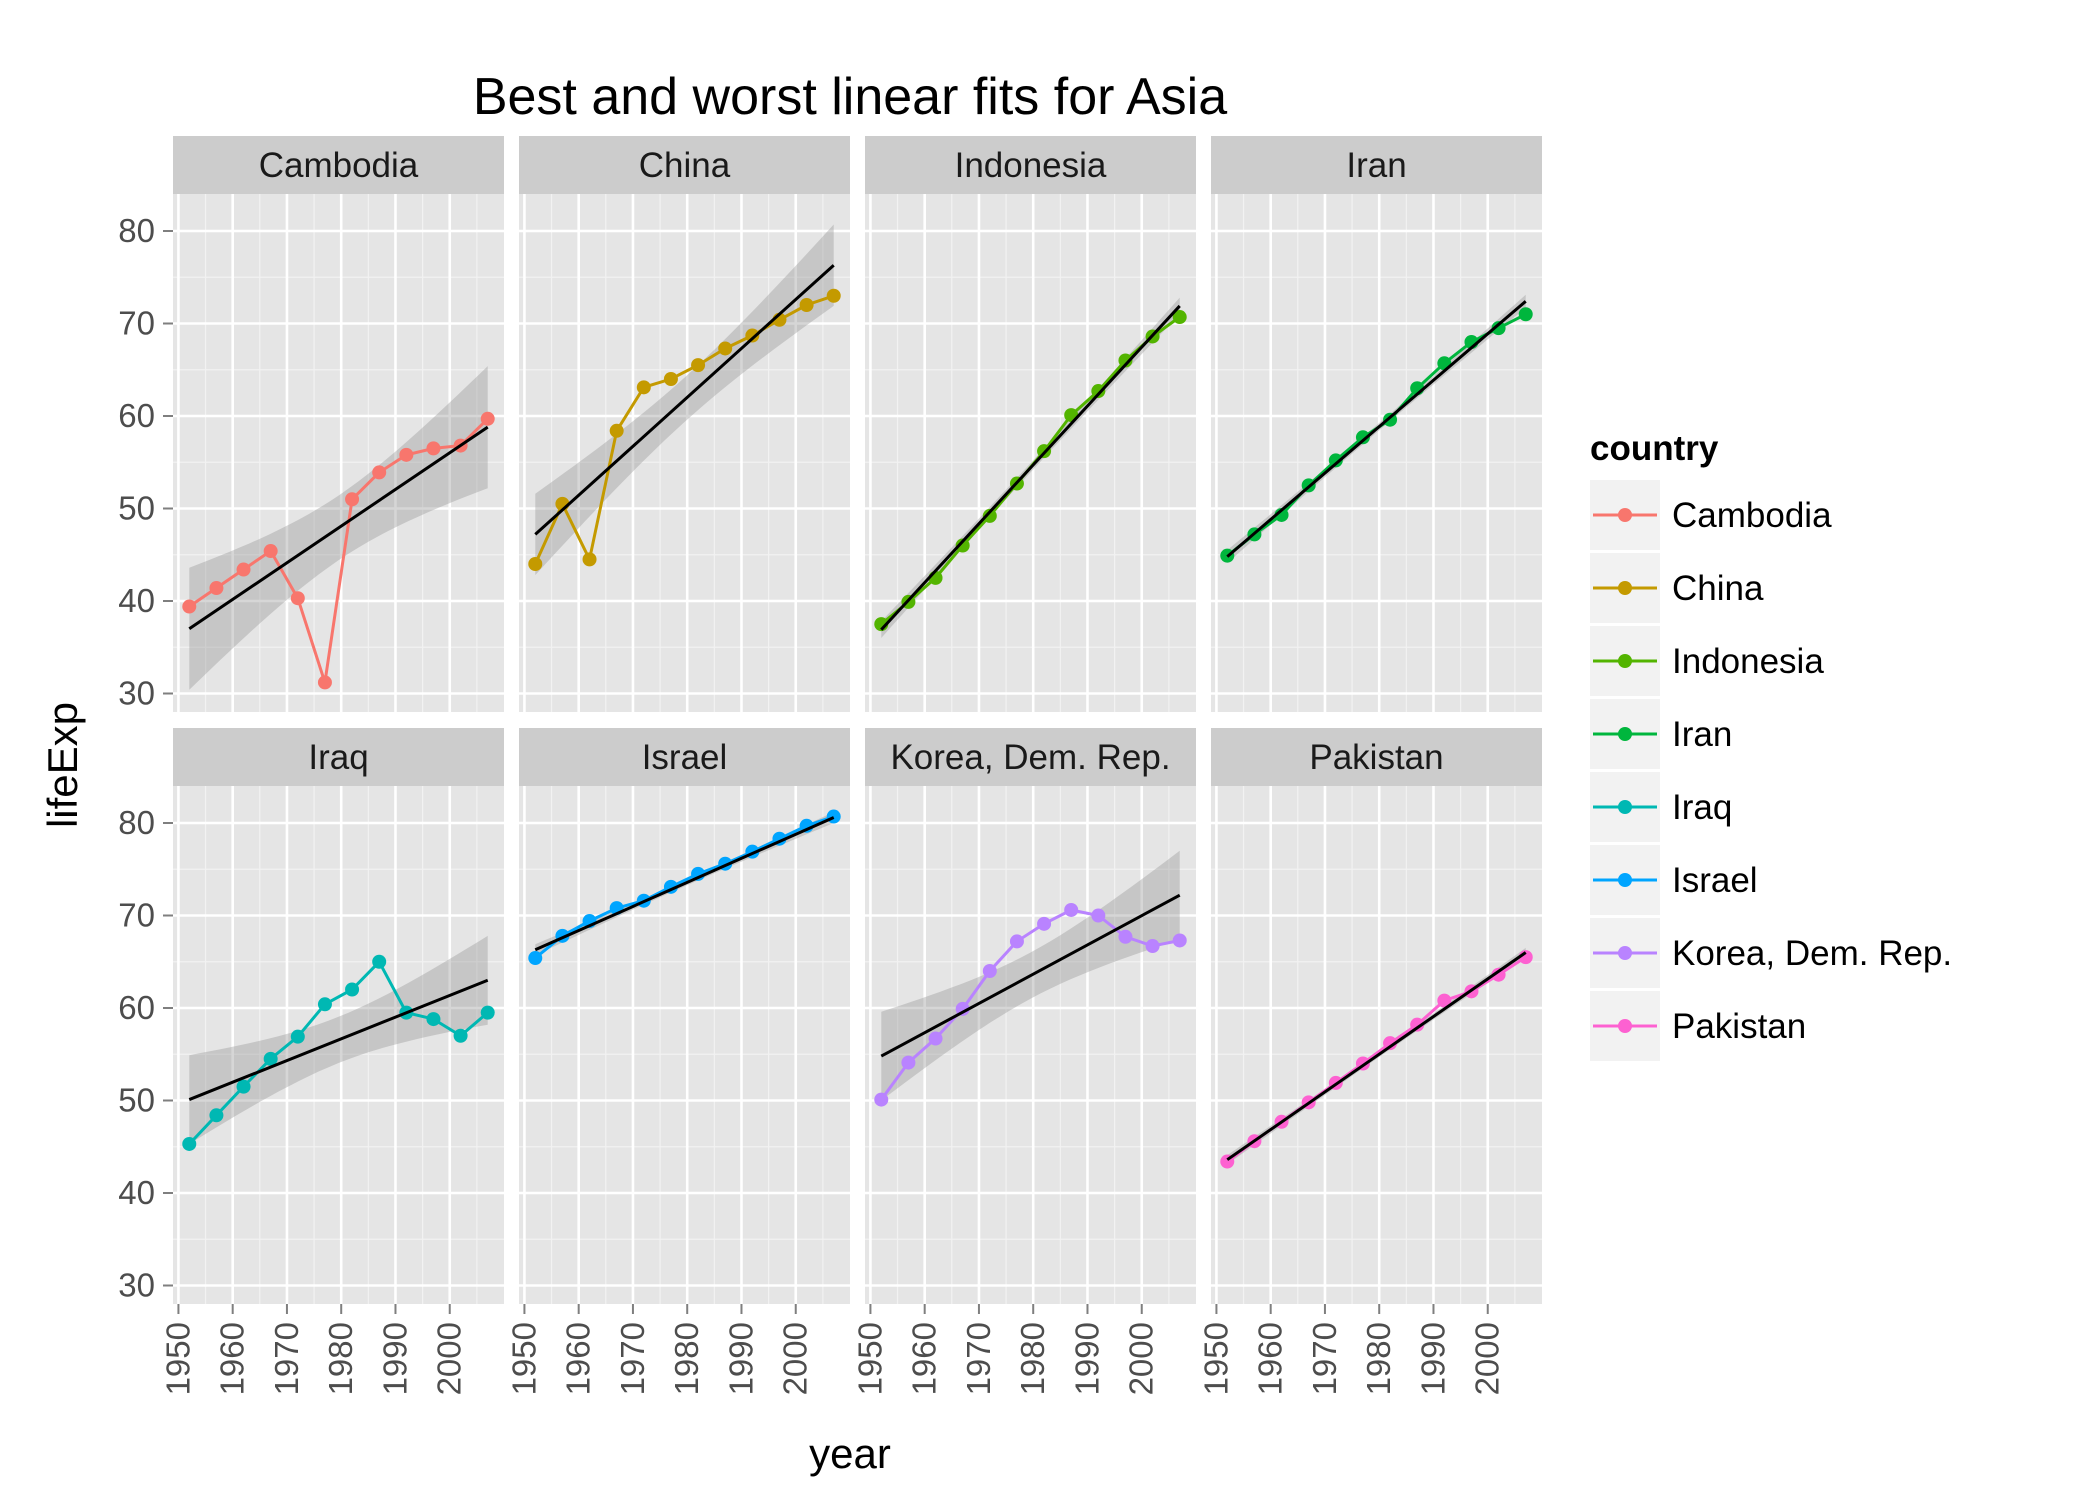  What do you see at coordinates (1376, 1056) in the screenshot?
I see `fit-line-pakistan` at bounding box center [1376, 1056].